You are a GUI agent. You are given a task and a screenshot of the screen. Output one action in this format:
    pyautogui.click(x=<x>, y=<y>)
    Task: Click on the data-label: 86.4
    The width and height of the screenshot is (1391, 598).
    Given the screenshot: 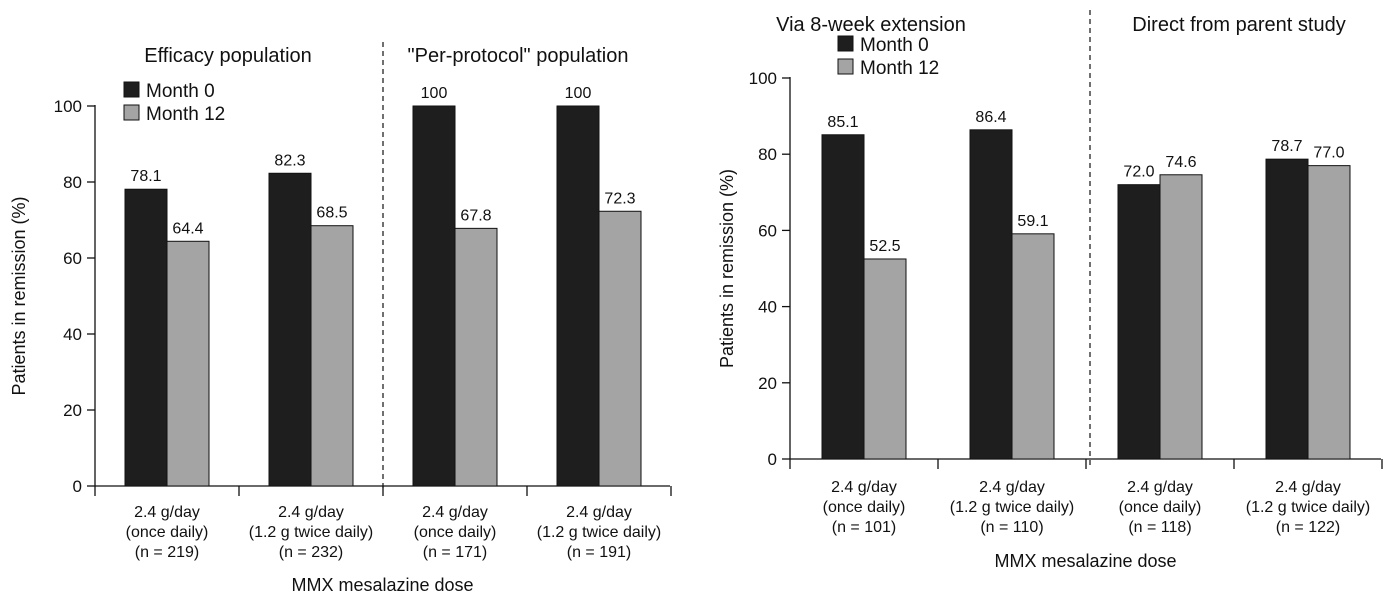 What is the action you would take?
    pyautogui.click(x=990, y=117)
    